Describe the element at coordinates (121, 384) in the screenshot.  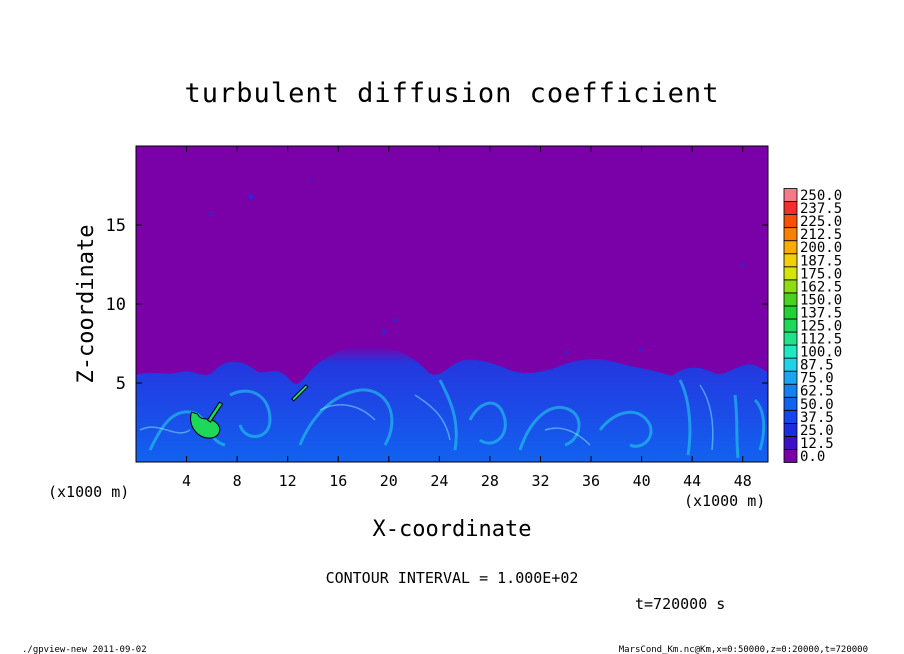
I see `y-tick-label: 5` at that location.